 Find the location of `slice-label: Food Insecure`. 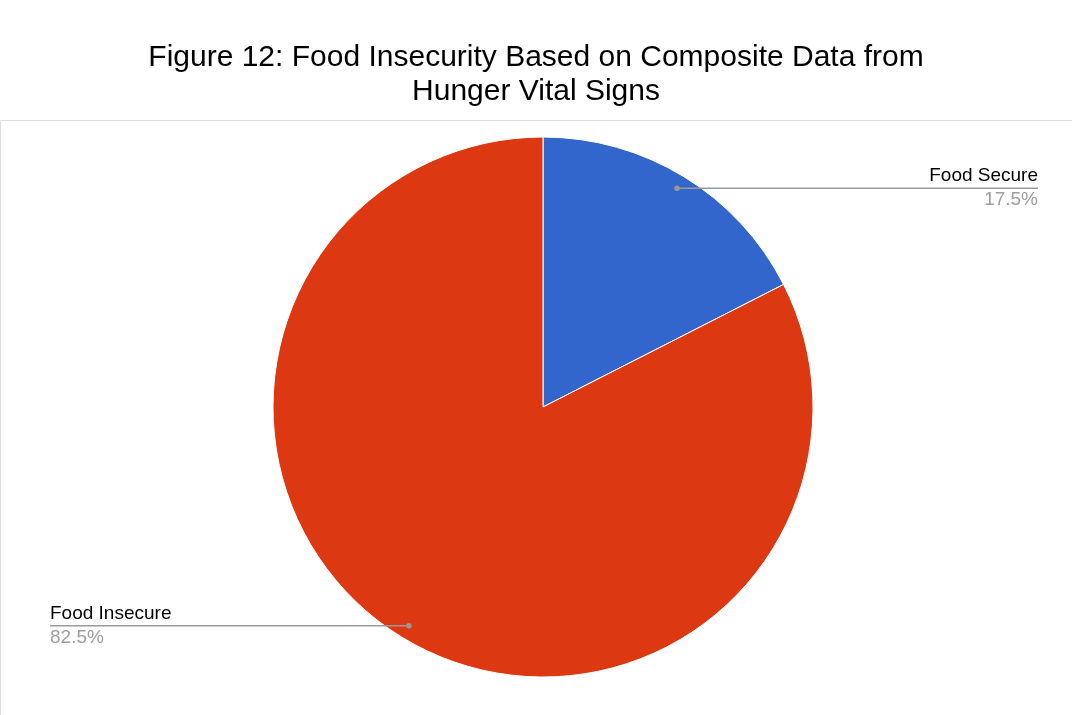

slice-label: Food Insecure is located at coordinates (111, 612).